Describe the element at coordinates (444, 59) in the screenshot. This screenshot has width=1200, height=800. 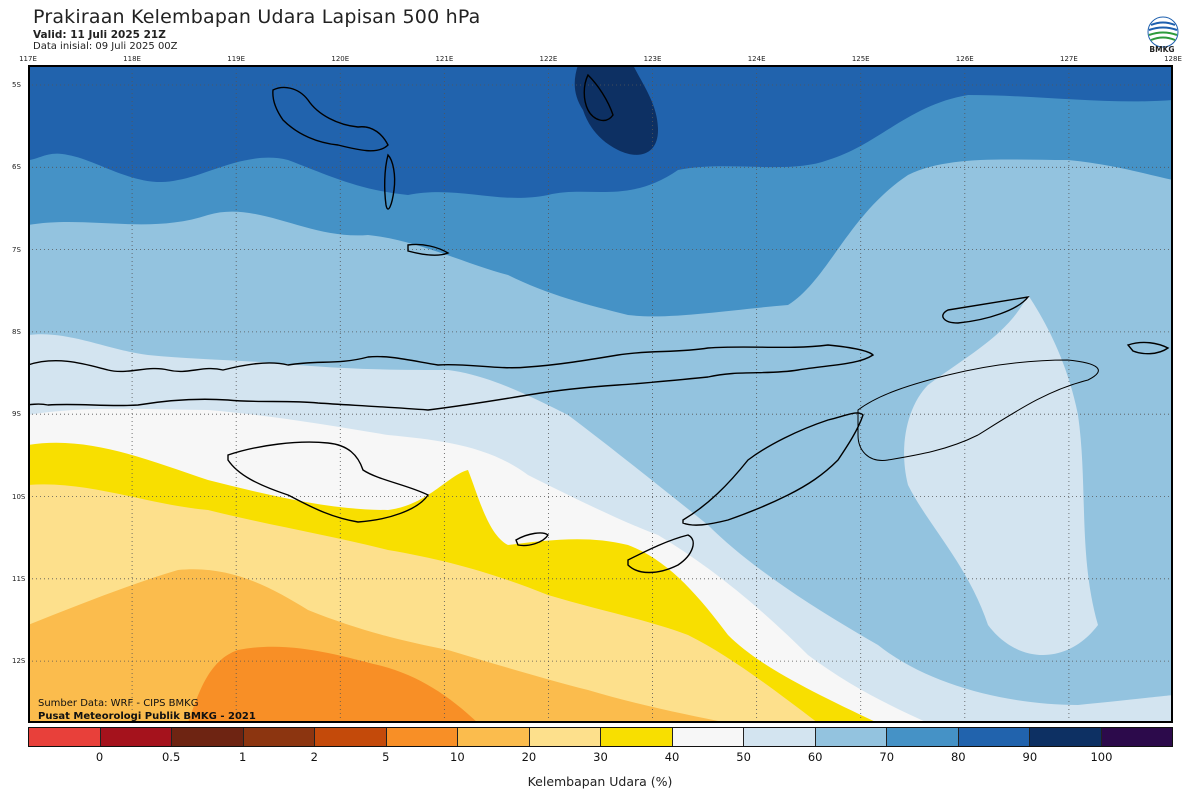
I see `longitude-label: 121E` at that location.